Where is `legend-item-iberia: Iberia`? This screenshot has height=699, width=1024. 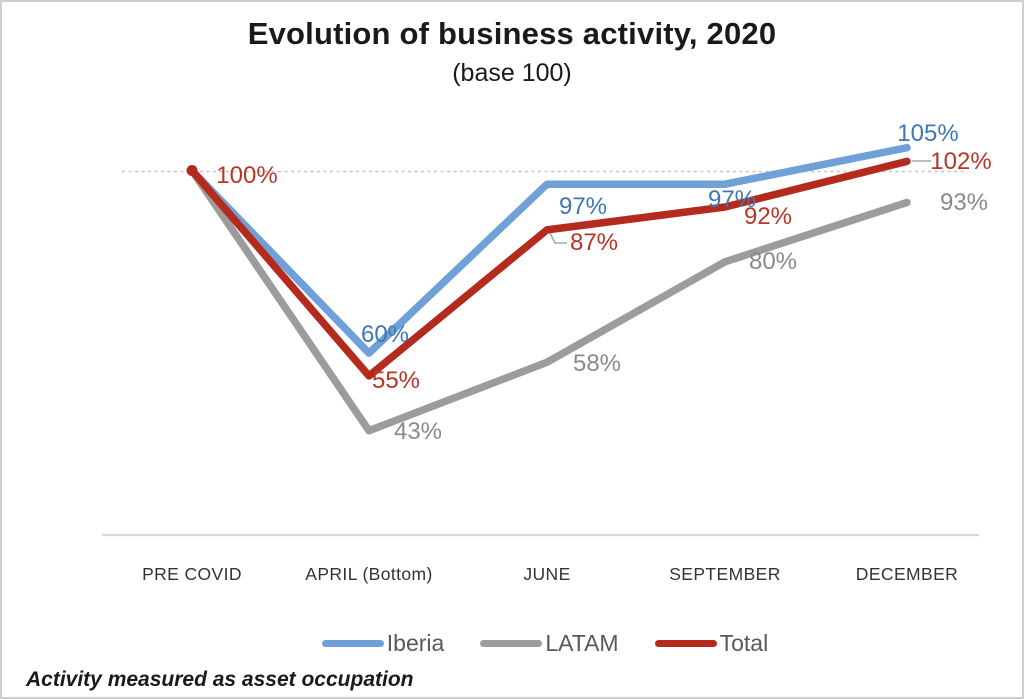
legend-item-iberia: Iberia is located at coordinates (383, 643).